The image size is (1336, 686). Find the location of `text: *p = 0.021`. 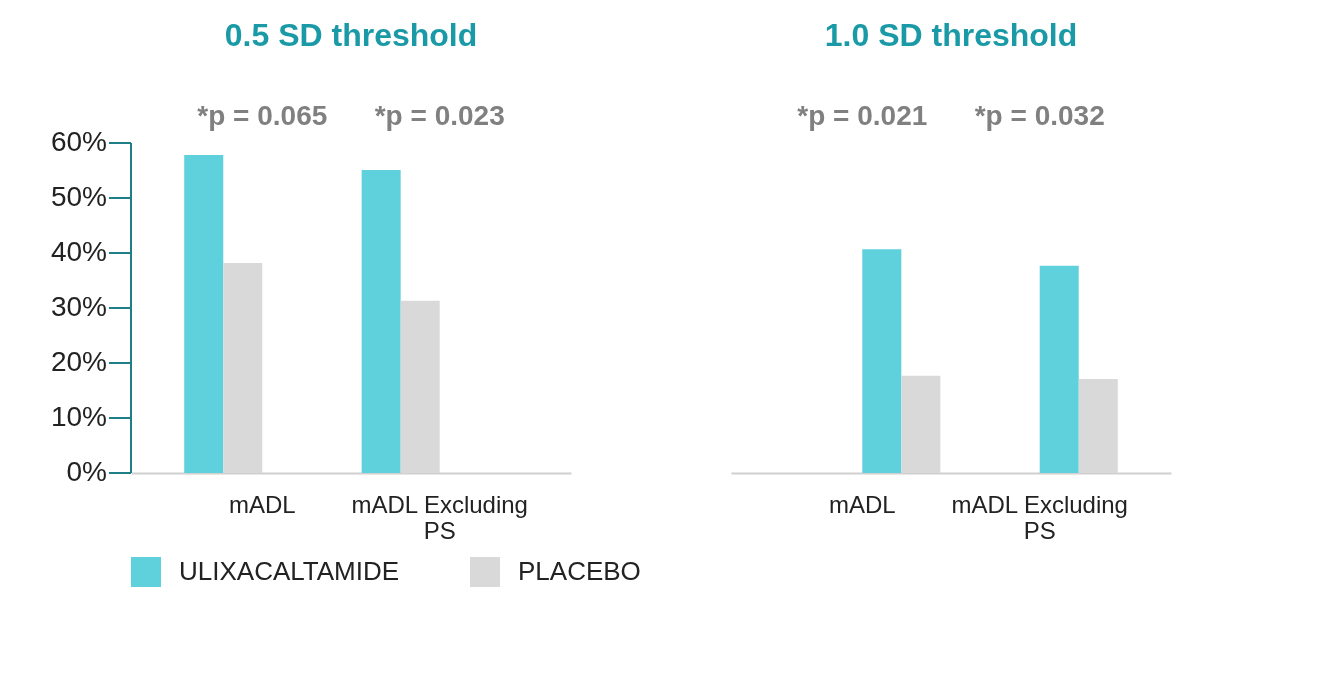

text: *p = 0.021 is located at coordinates (862, 115).